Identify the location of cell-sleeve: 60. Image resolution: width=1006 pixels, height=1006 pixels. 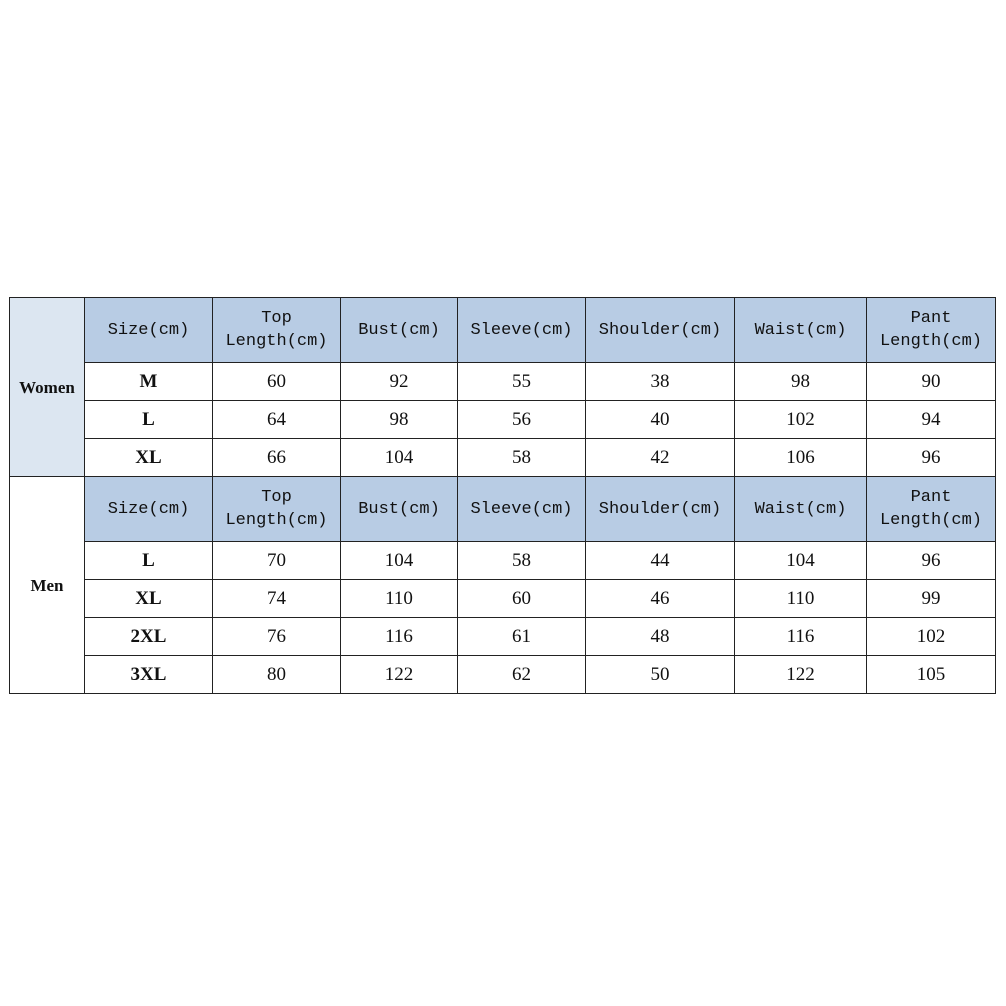
(521, 598).